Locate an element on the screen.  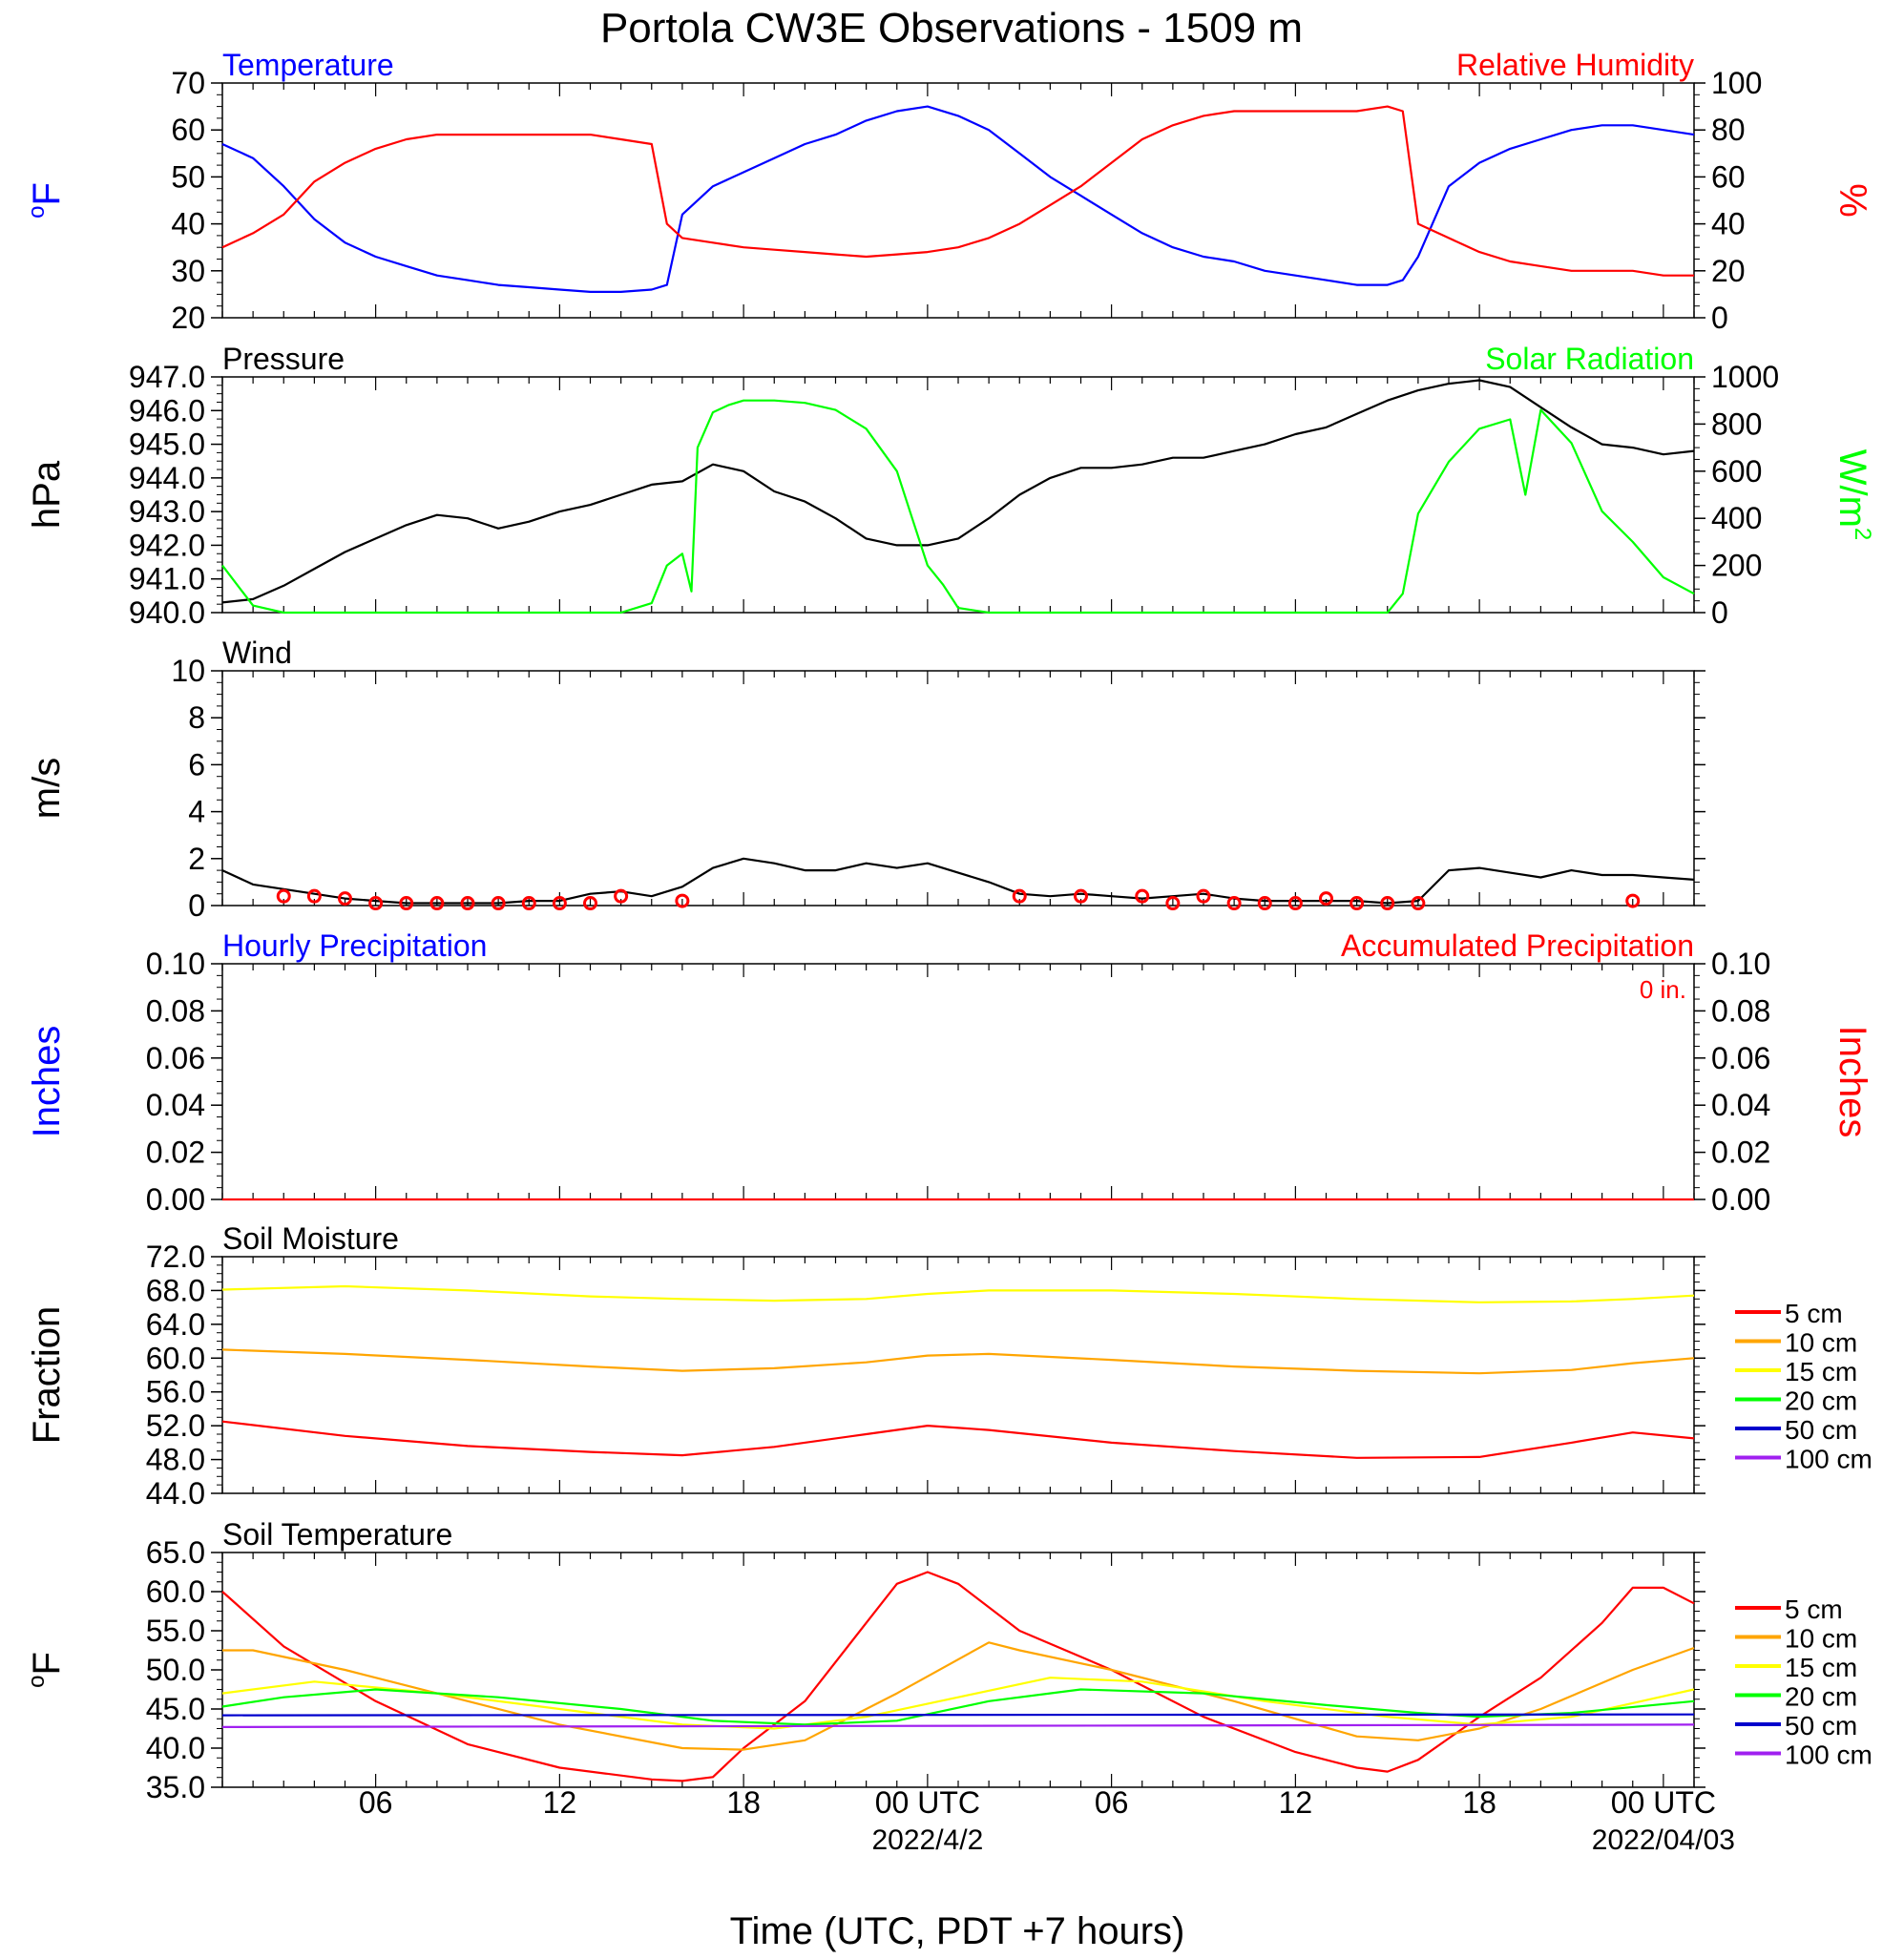
legend-label: 50 cm is located at coordinates (1821, 1726).